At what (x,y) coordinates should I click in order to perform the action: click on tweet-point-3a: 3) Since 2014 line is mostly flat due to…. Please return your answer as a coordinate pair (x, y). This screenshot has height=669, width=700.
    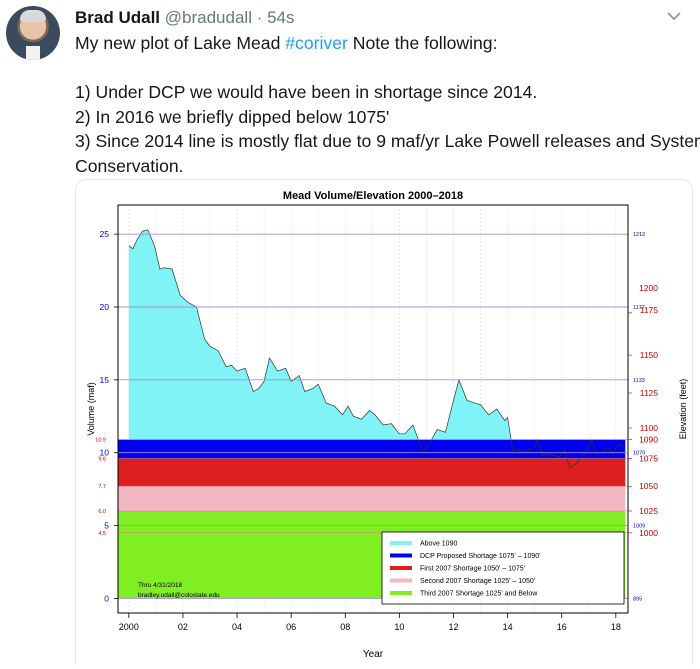
    Looking at the image, I should click on (387, 141).